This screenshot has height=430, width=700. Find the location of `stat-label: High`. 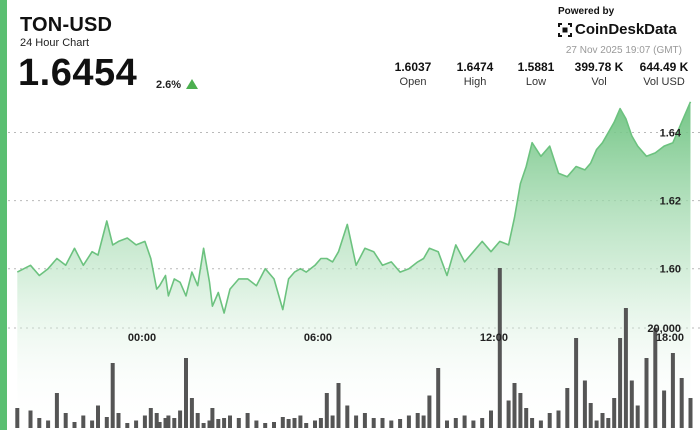

stat-label: High is located at coordinates (475, 82).